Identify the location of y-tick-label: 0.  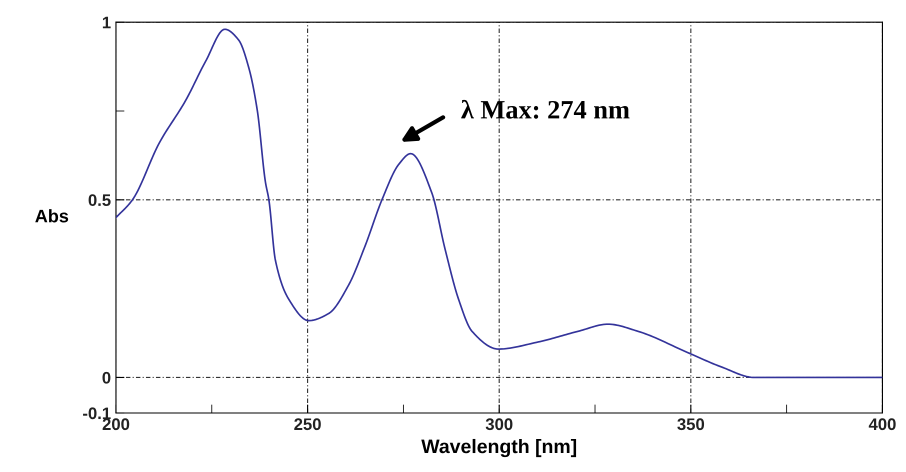
(106, 378).